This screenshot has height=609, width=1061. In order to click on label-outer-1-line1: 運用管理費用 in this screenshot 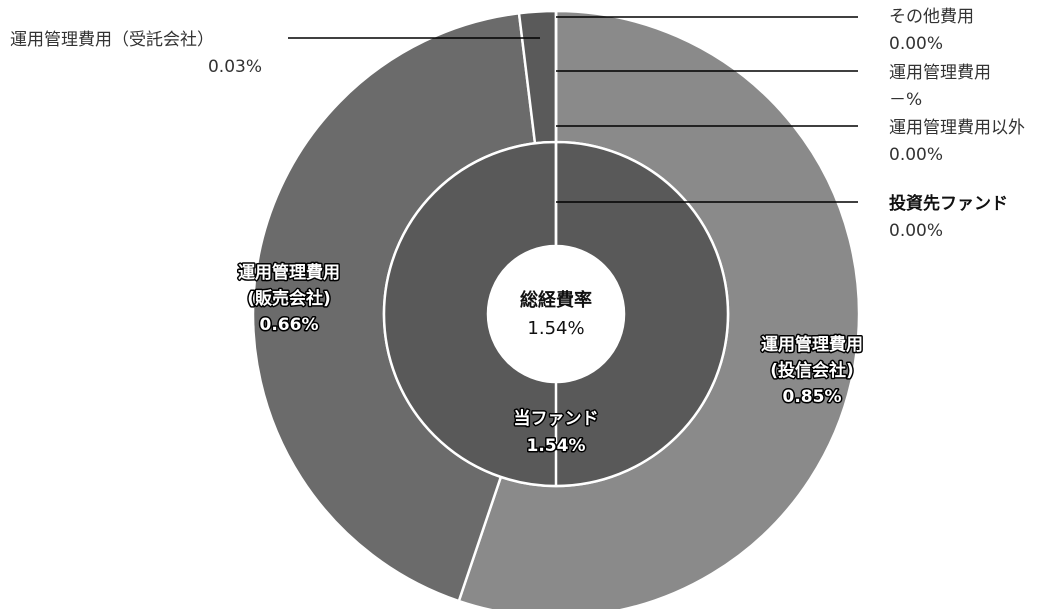, I will do `click(289, 272)`.